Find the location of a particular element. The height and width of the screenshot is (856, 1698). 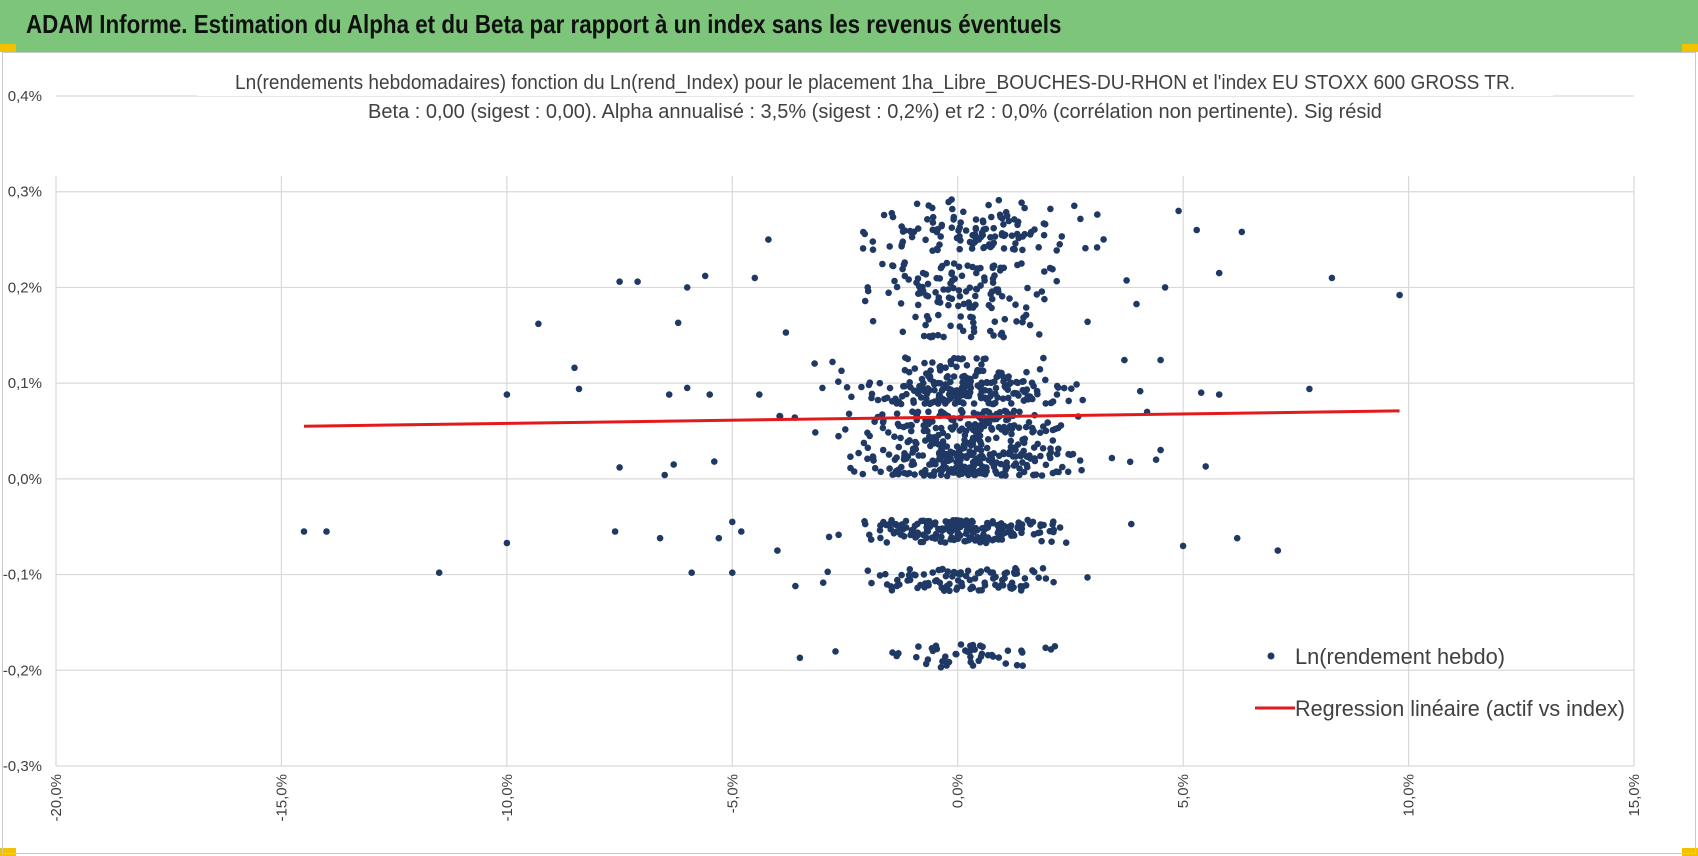

corner-marker-bottom-right is located at coordinates (1690, 852).